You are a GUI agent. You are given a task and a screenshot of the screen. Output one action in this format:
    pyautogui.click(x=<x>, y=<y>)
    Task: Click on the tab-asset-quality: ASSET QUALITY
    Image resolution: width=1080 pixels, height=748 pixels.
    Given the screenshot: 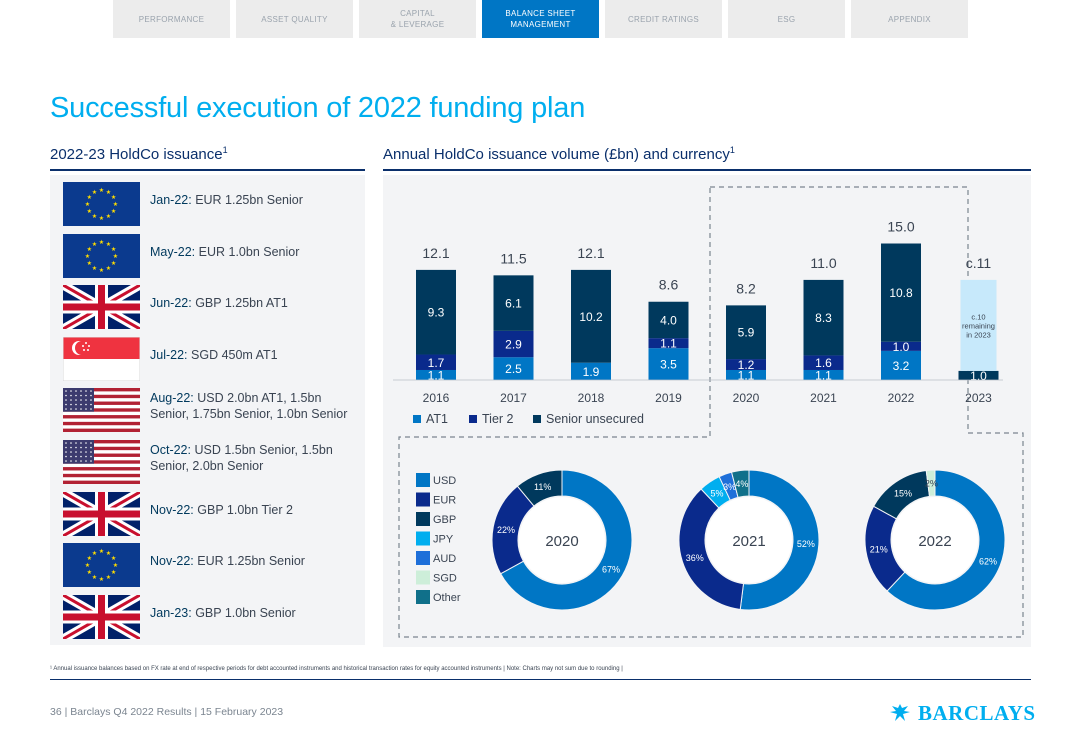 What is the action you would take?
    pyautogui.click(x=294, y=19)
    